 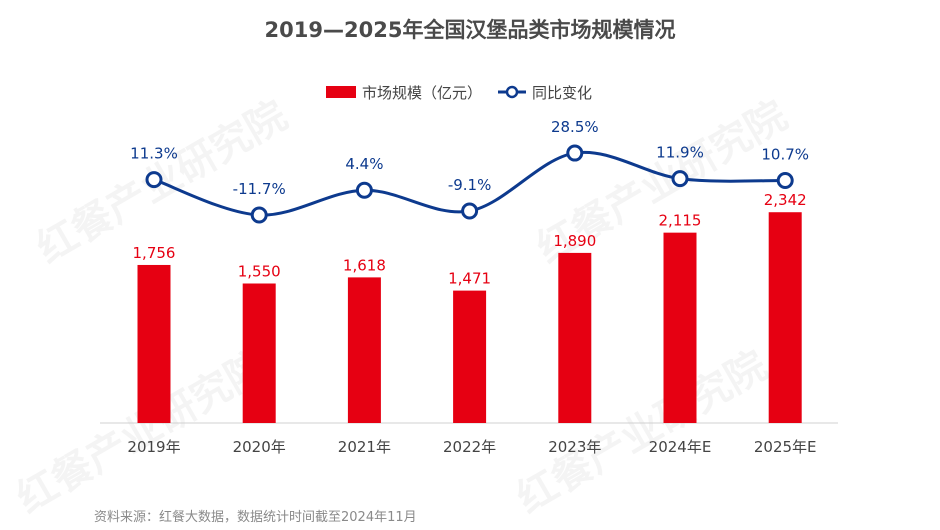 What do you see at coordinates (364, 164) in the screenshot?
I see `line-data-label: 4.4%` at bounding box center [364, 164].